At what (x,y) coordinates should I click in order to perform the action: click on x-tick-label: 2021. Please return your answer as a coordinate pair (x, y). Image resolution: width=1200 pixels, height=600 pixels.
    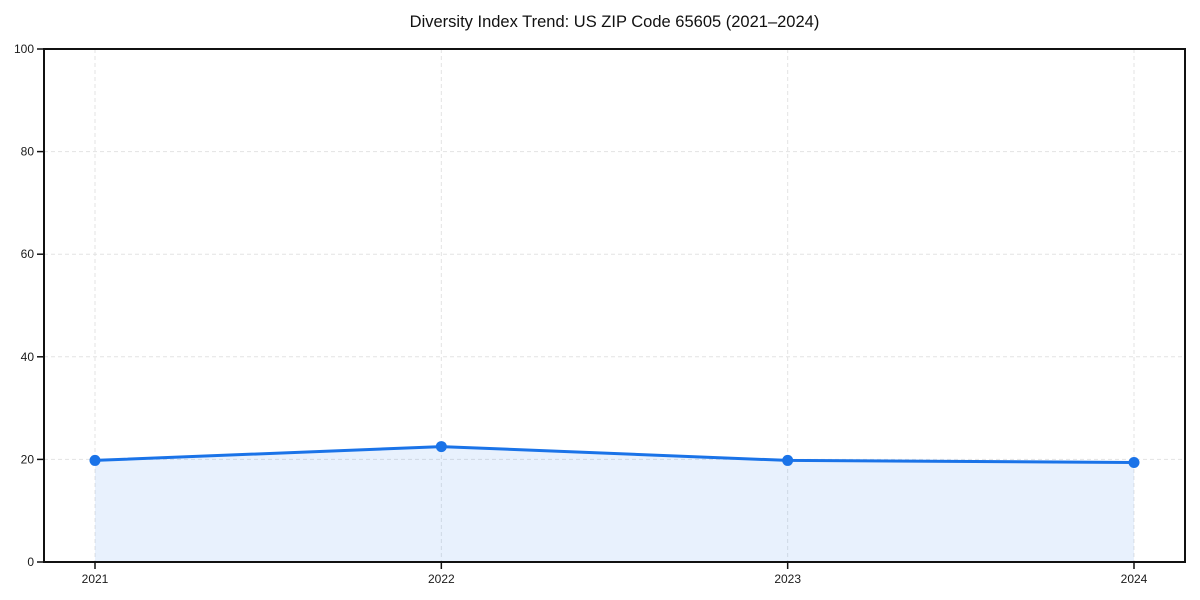
    Looking at the image, I should click on (95, 579).